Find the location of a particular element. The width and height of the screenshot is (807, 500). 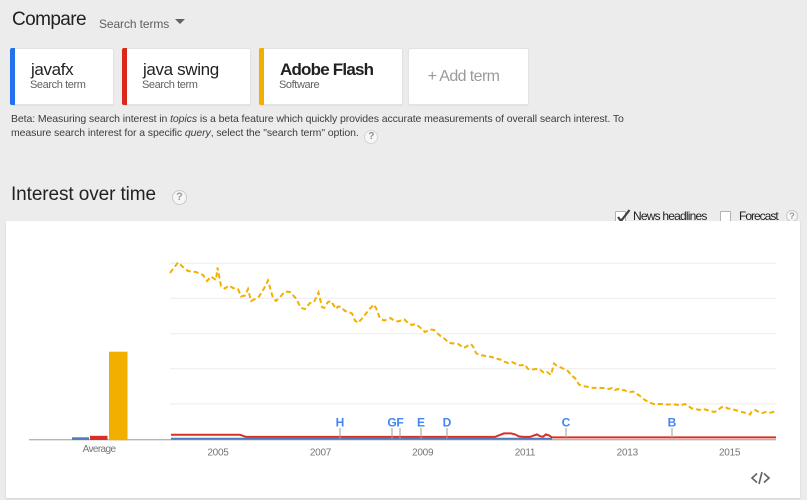

svg-text: F is located at coordinates (399, 423).